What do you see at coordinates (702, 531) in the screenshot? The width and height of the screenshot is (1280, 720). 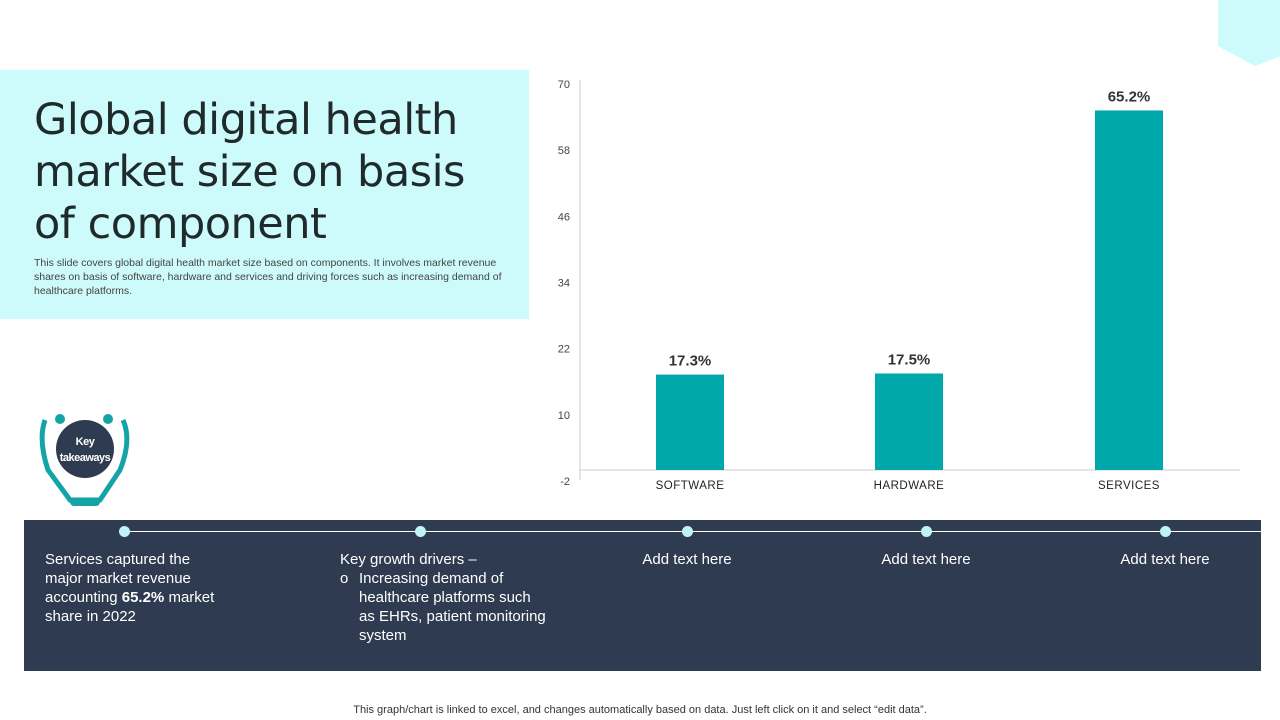 I see `timeline-line` at bounding box center [702, 531].